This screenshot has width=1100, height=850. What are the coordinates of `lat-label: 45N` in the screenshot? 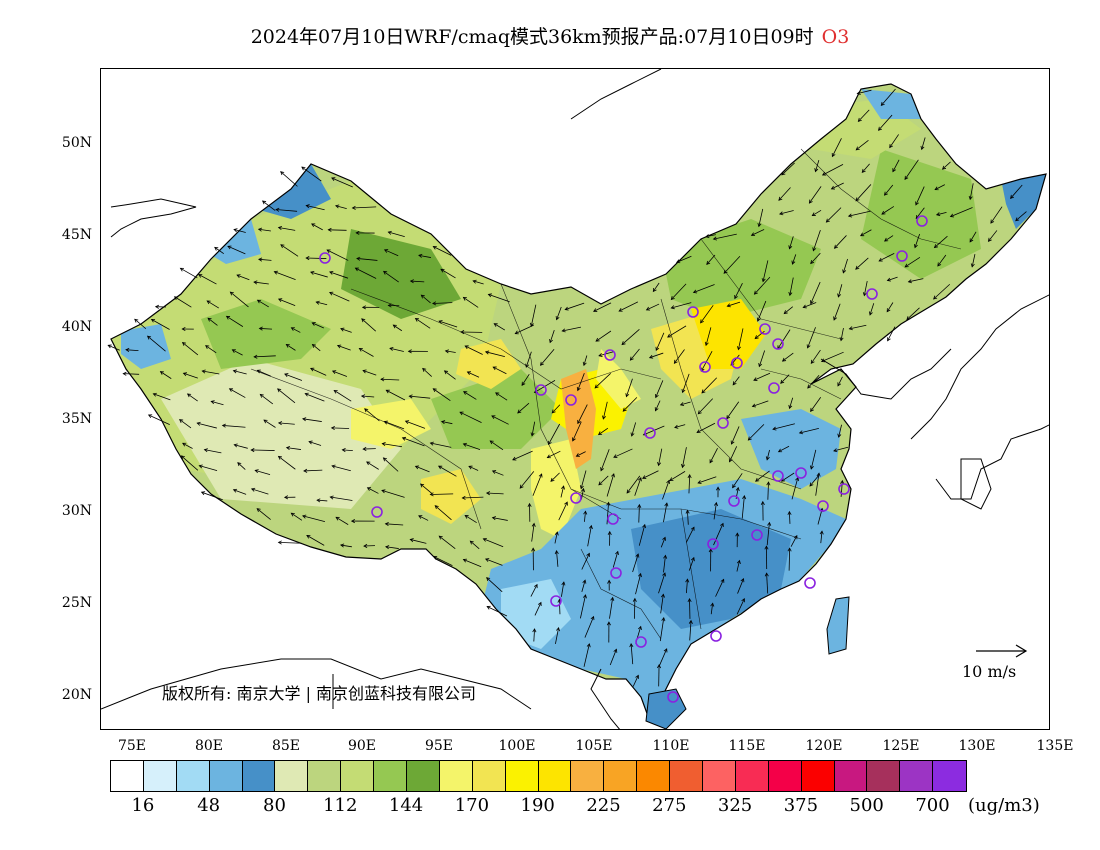 It's located at (76, 235).